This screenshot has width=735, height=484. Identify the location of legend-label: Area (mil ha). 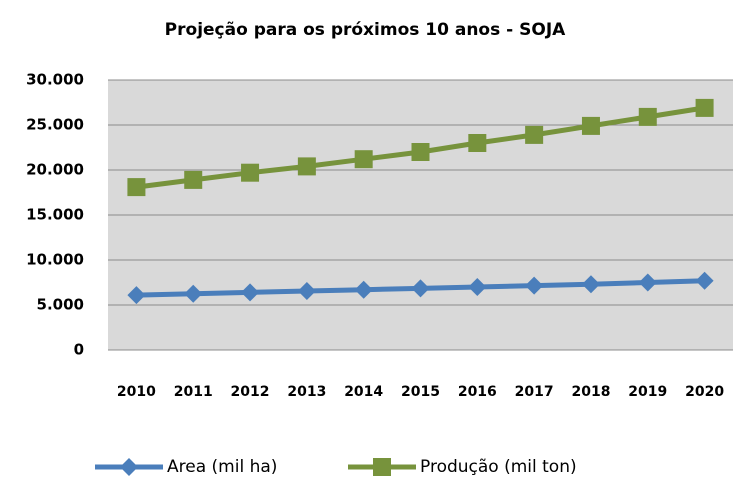
(222, 467).